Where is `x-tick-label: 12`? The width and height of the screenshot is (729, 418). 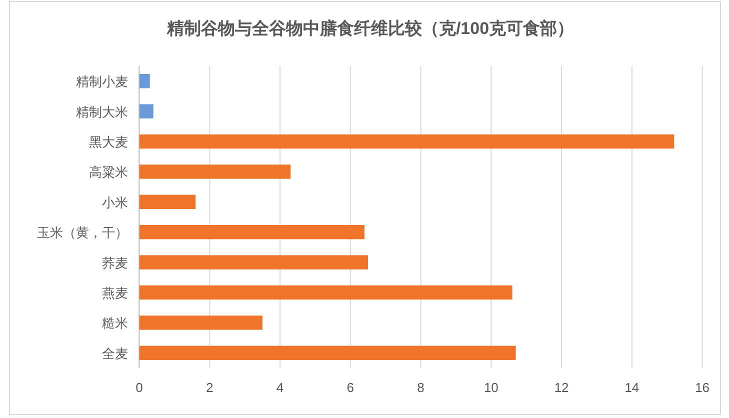
x-tick-label: 12 is located at coordinates (561, 387).